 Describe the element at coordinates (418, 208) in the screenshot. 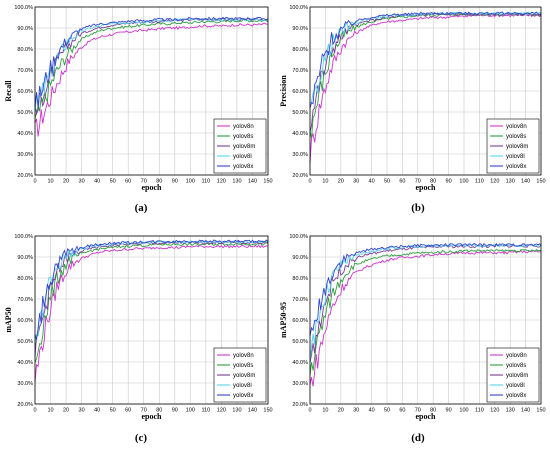

I see `panel-caption-b: (b)` at that location.